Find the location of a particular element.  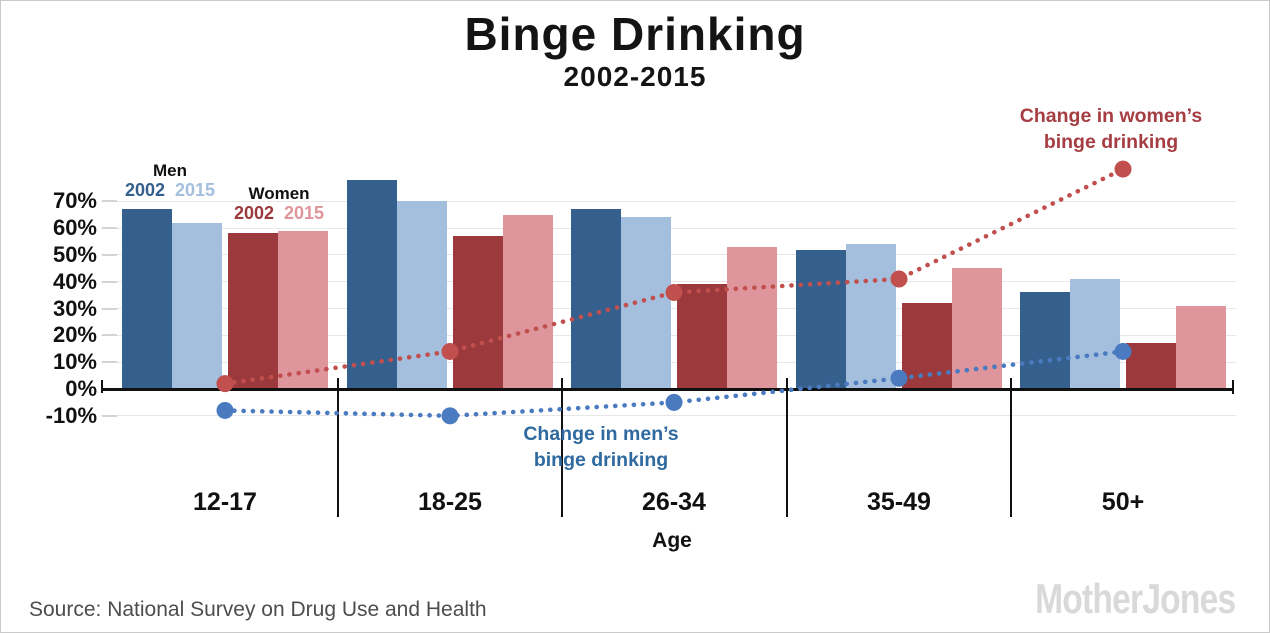

legend-women-2015: 2015 is located at coordinates (304, 213).